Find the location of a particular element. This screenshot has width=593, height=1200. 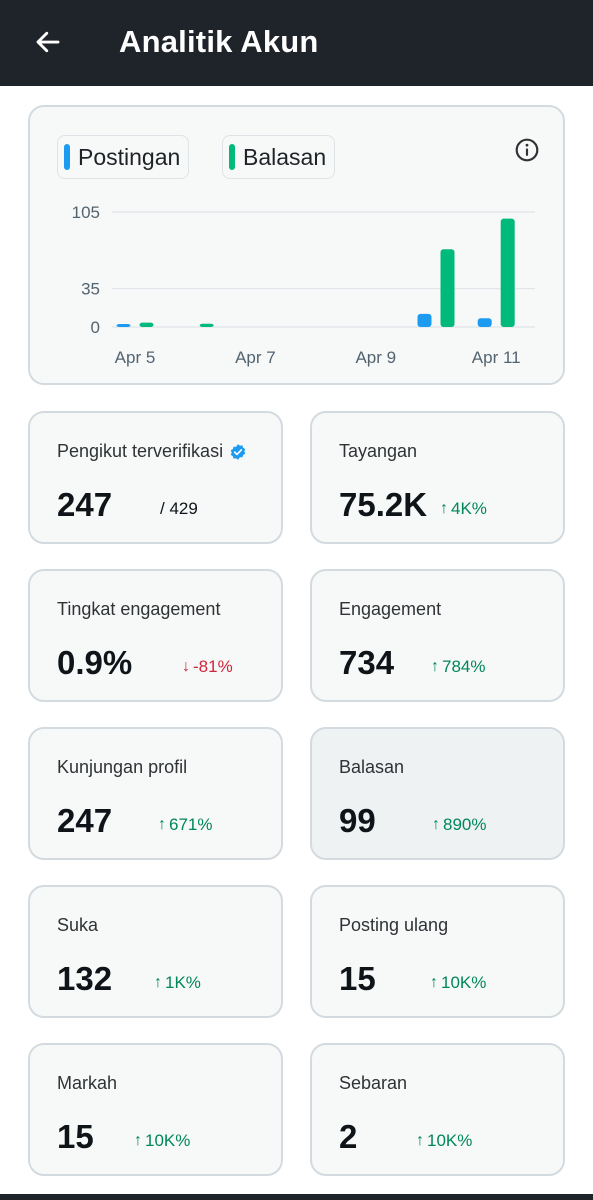

arrow-left-icon is located at coordinates (48, 42).